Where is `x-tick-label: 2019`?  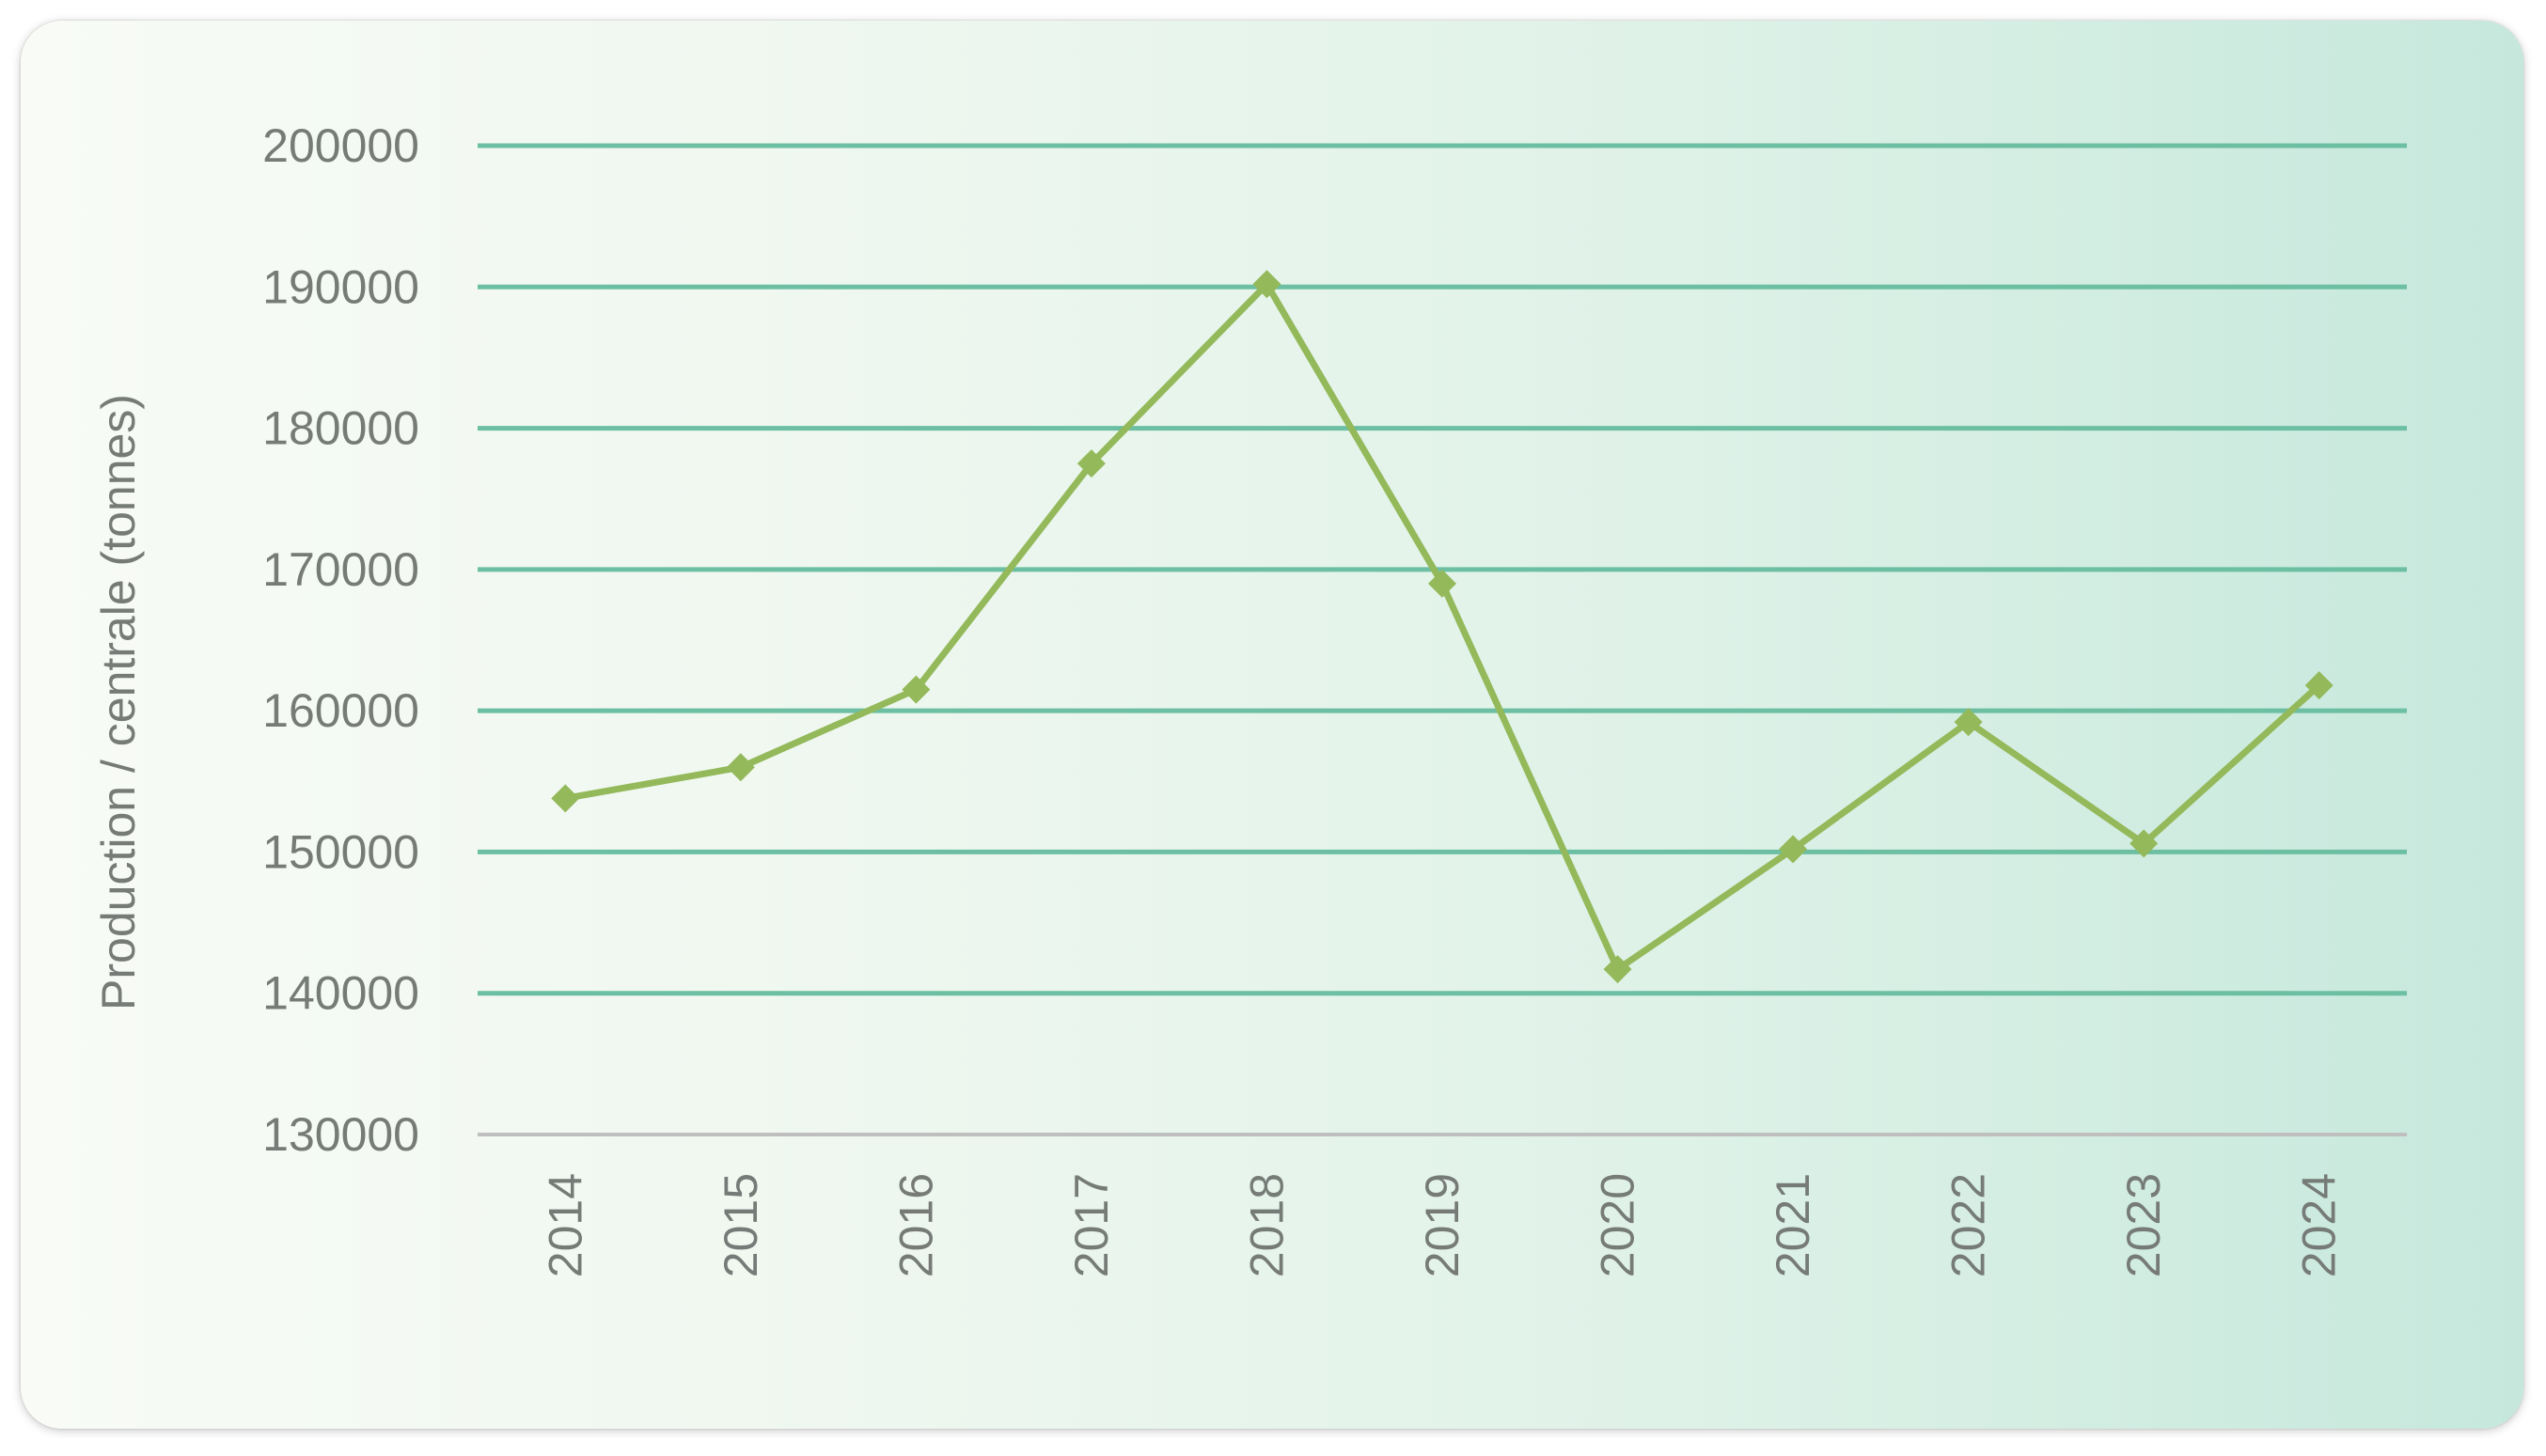
x-tick-label: 2019 is located at coordinates (1443, 1225).